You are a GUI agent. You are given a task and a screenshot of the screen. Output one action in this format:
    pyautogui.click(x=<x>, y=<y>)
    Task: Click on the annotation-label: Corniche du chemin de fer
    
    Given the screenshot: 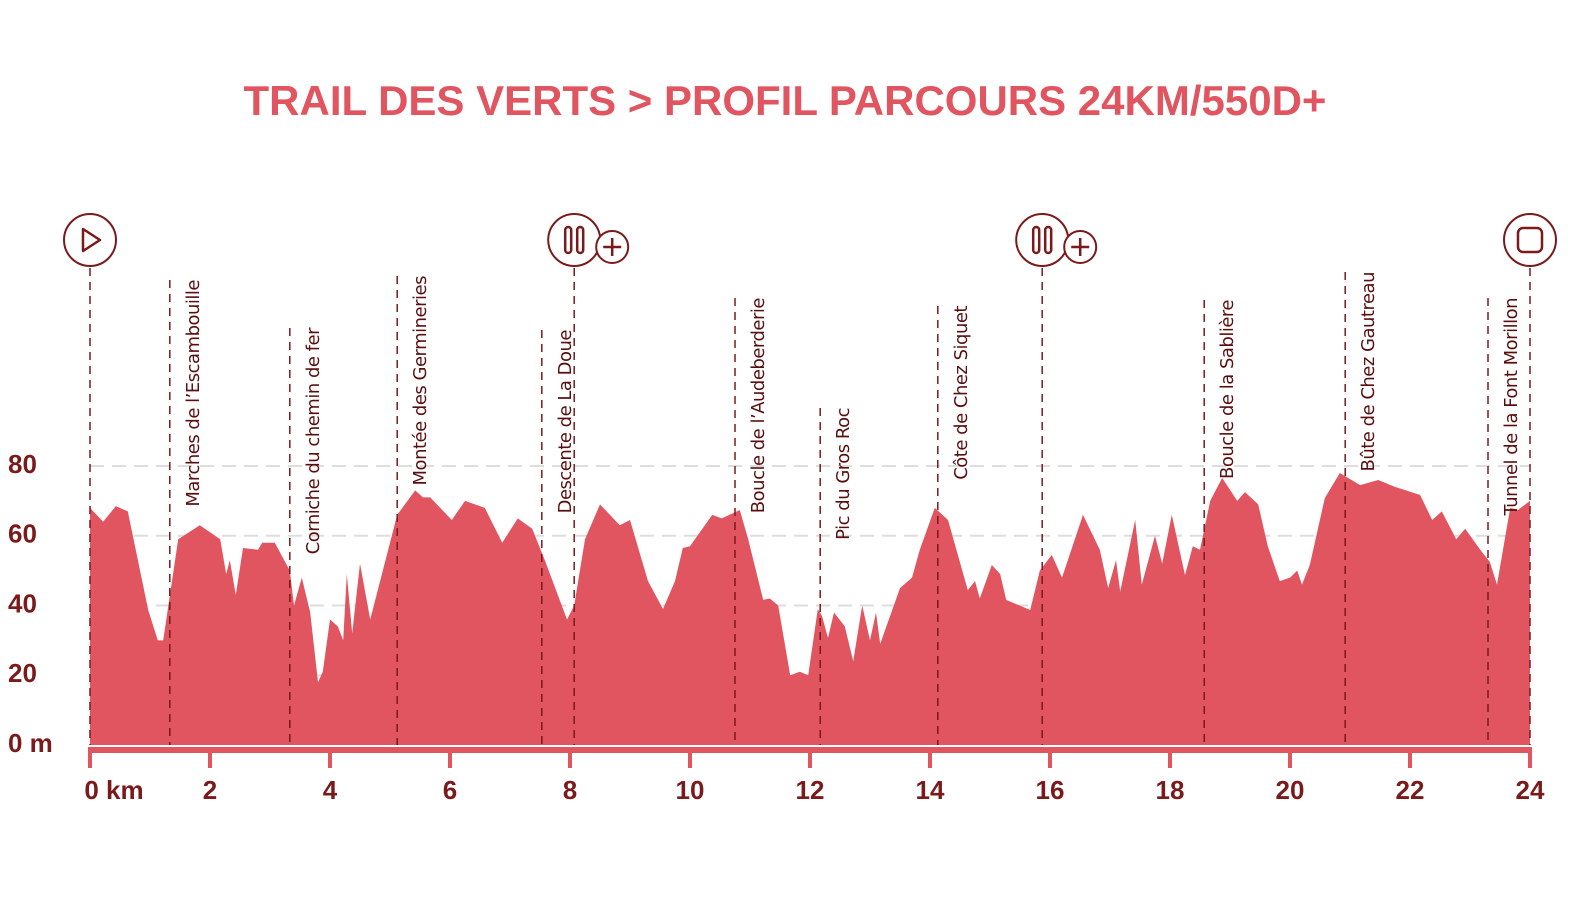 What is the action you would take?
    pyautogui.click(x=313, y=440)
    